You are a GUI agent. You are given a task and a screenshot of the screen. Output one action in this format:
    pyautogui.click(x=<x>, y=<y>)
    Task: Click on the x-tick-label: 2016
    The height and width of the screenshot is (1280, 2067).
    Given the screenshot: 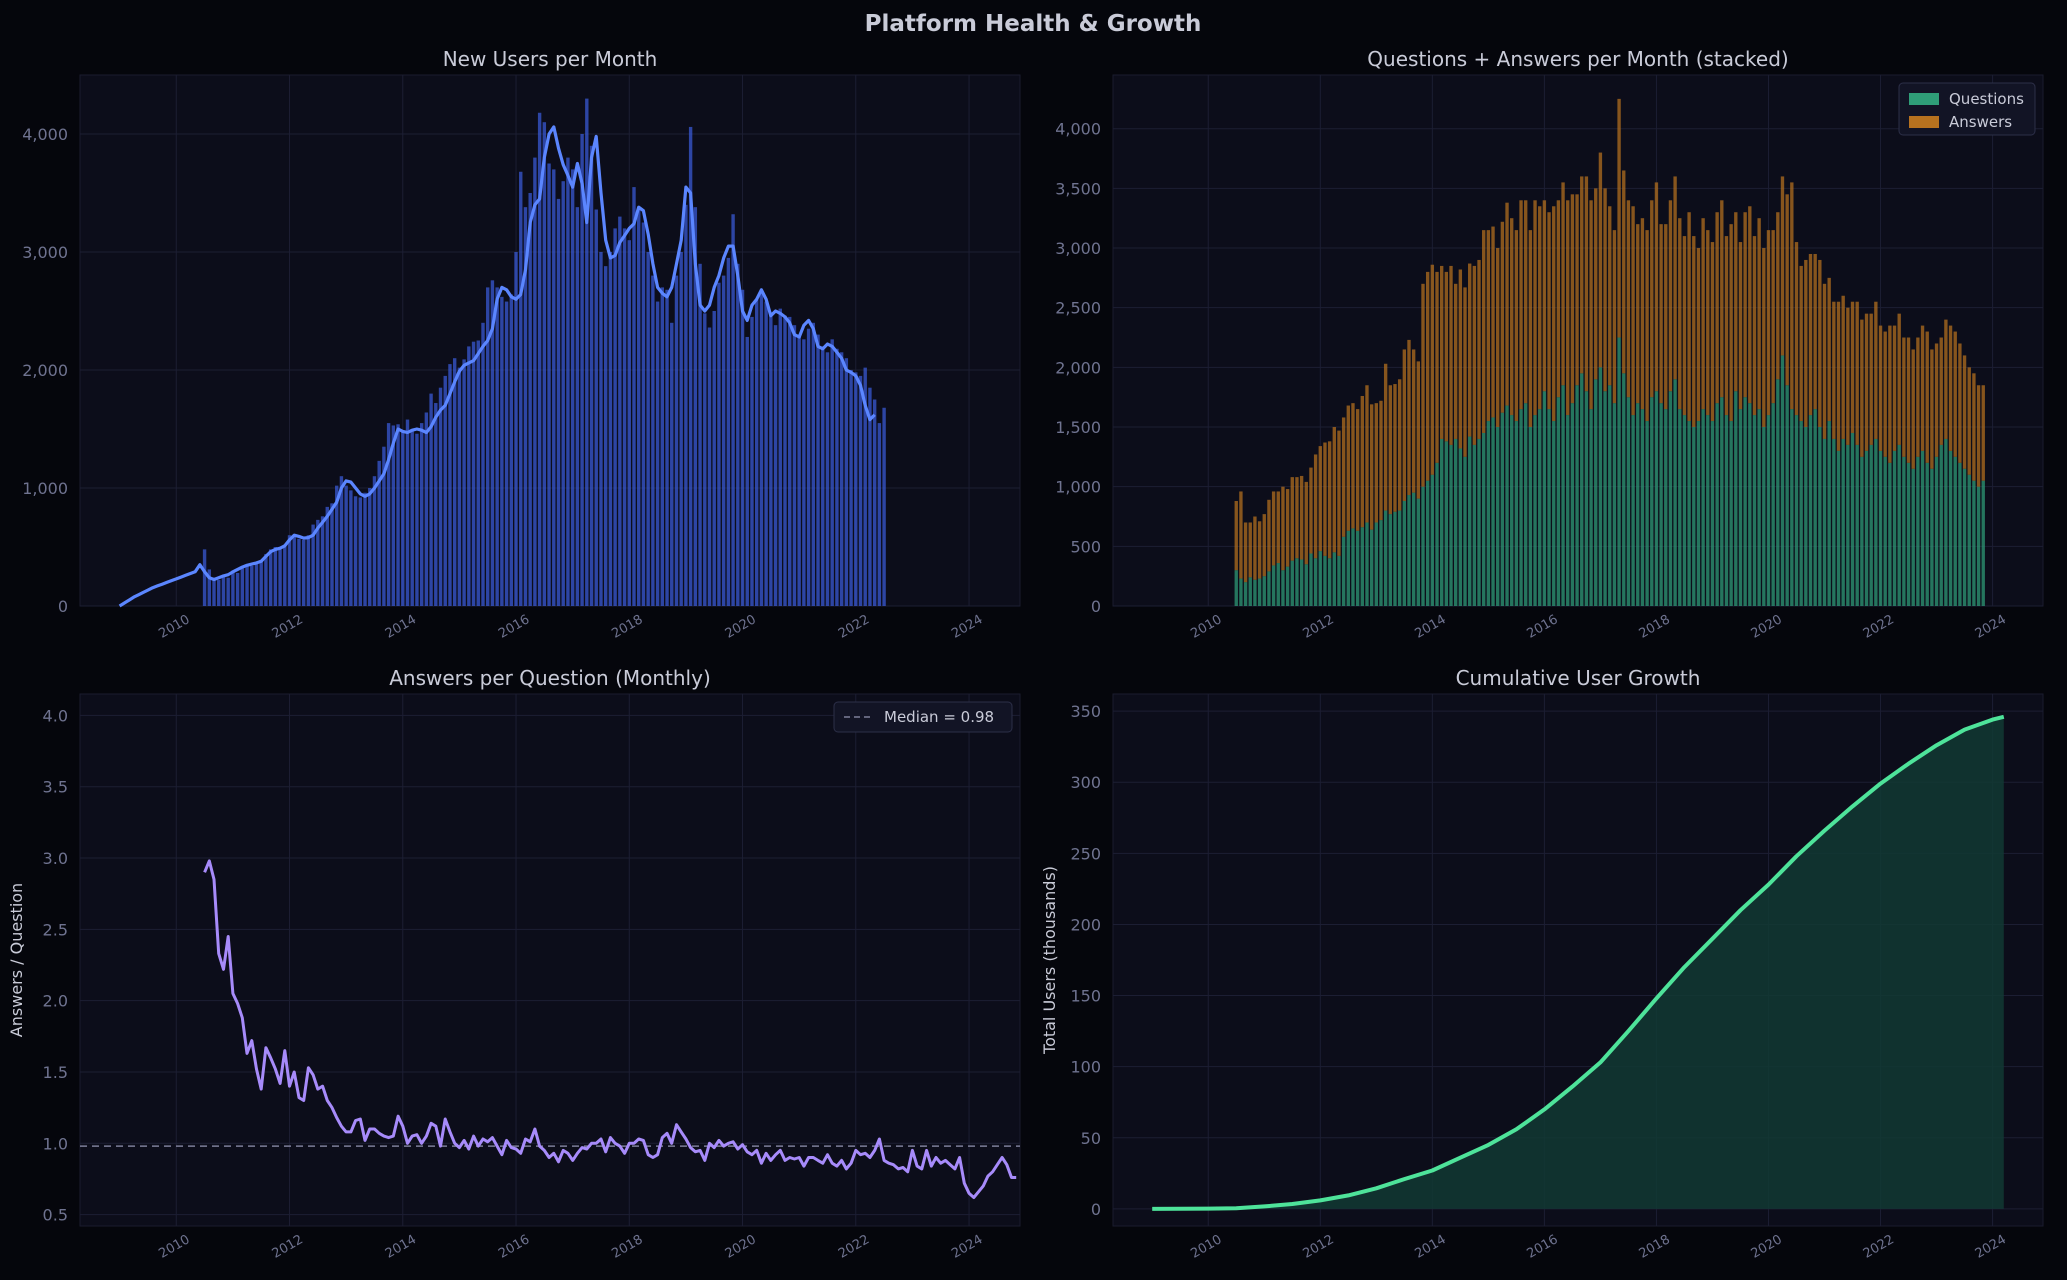 What is the action you would take?
    pyautogui.click(x=514, y=1247)
    